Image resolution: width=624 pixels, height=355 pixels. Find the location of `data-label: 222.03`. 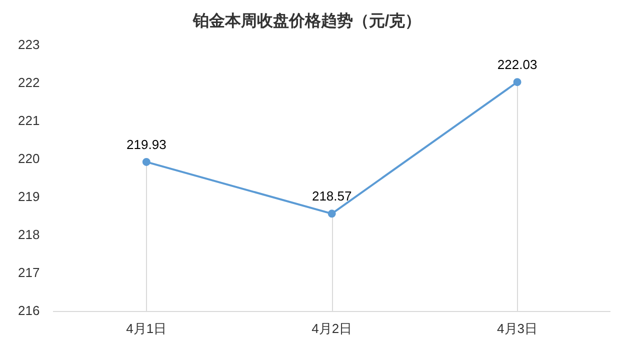

data-label: 222.03 is located at coordinates (517, 64).